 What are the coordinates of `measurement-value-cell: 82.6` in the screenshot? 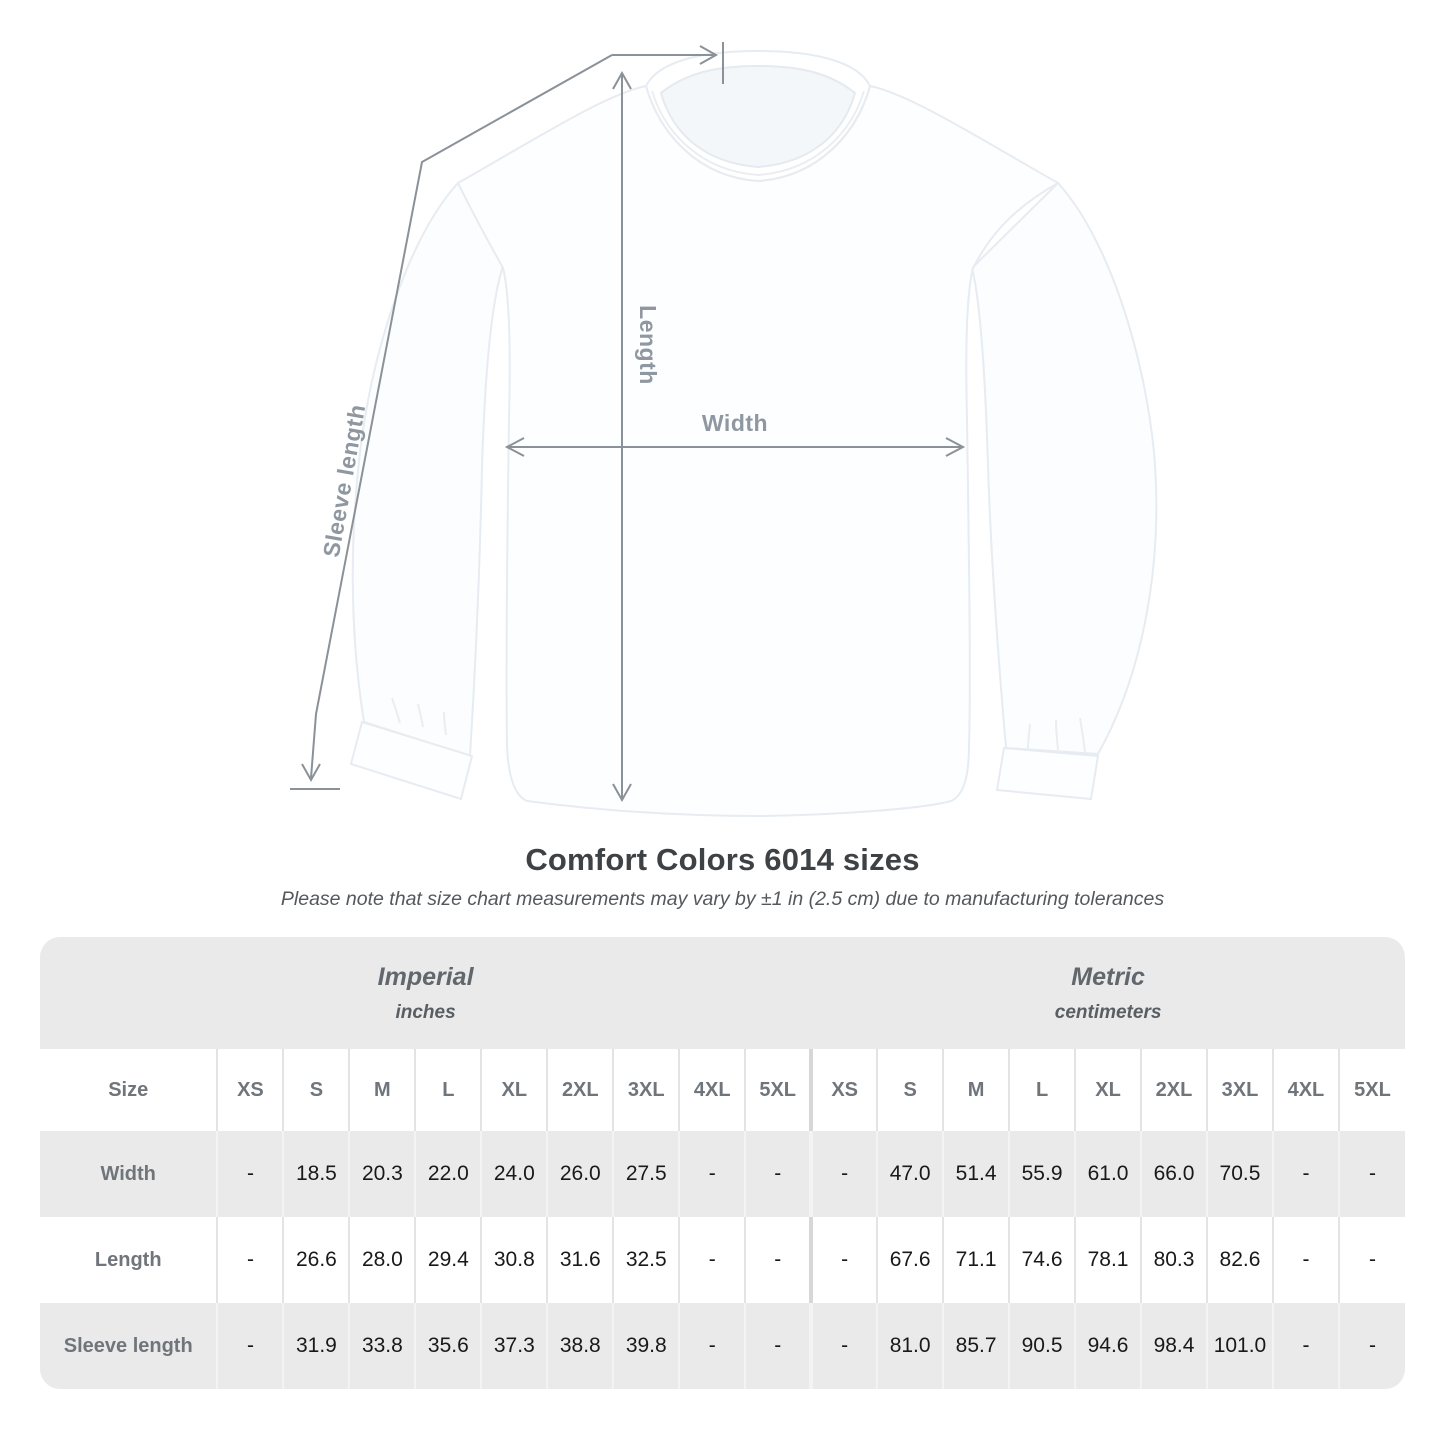 It's located at (1239, 1260).